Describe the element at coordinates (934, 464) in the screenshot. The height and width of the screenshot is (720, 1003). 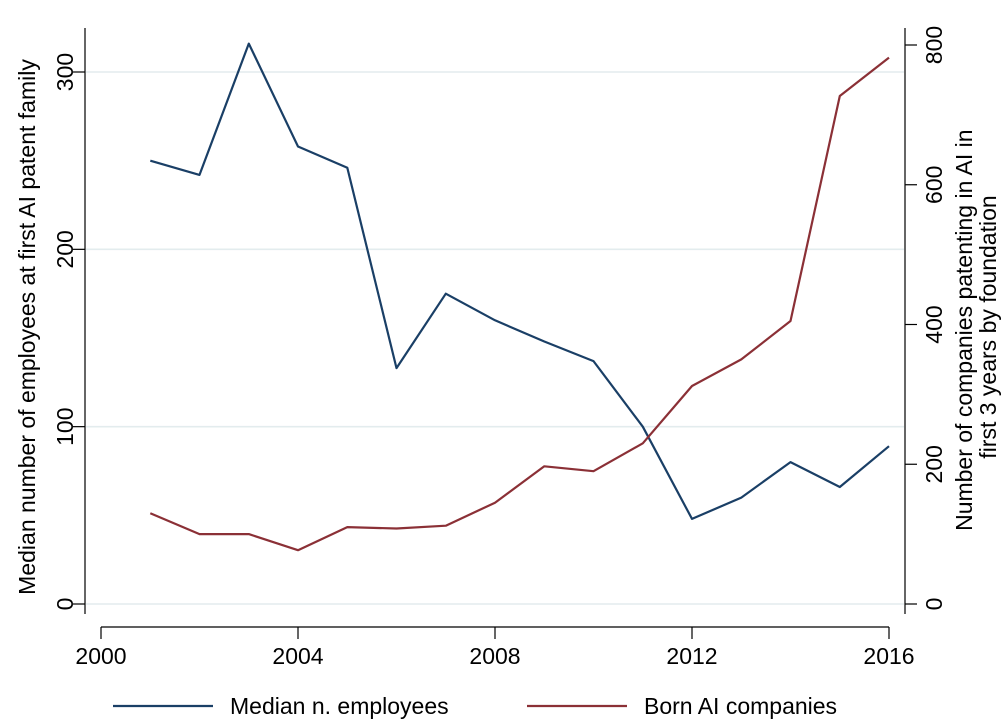
I see `y2-tick-label-200: 200` at that location.